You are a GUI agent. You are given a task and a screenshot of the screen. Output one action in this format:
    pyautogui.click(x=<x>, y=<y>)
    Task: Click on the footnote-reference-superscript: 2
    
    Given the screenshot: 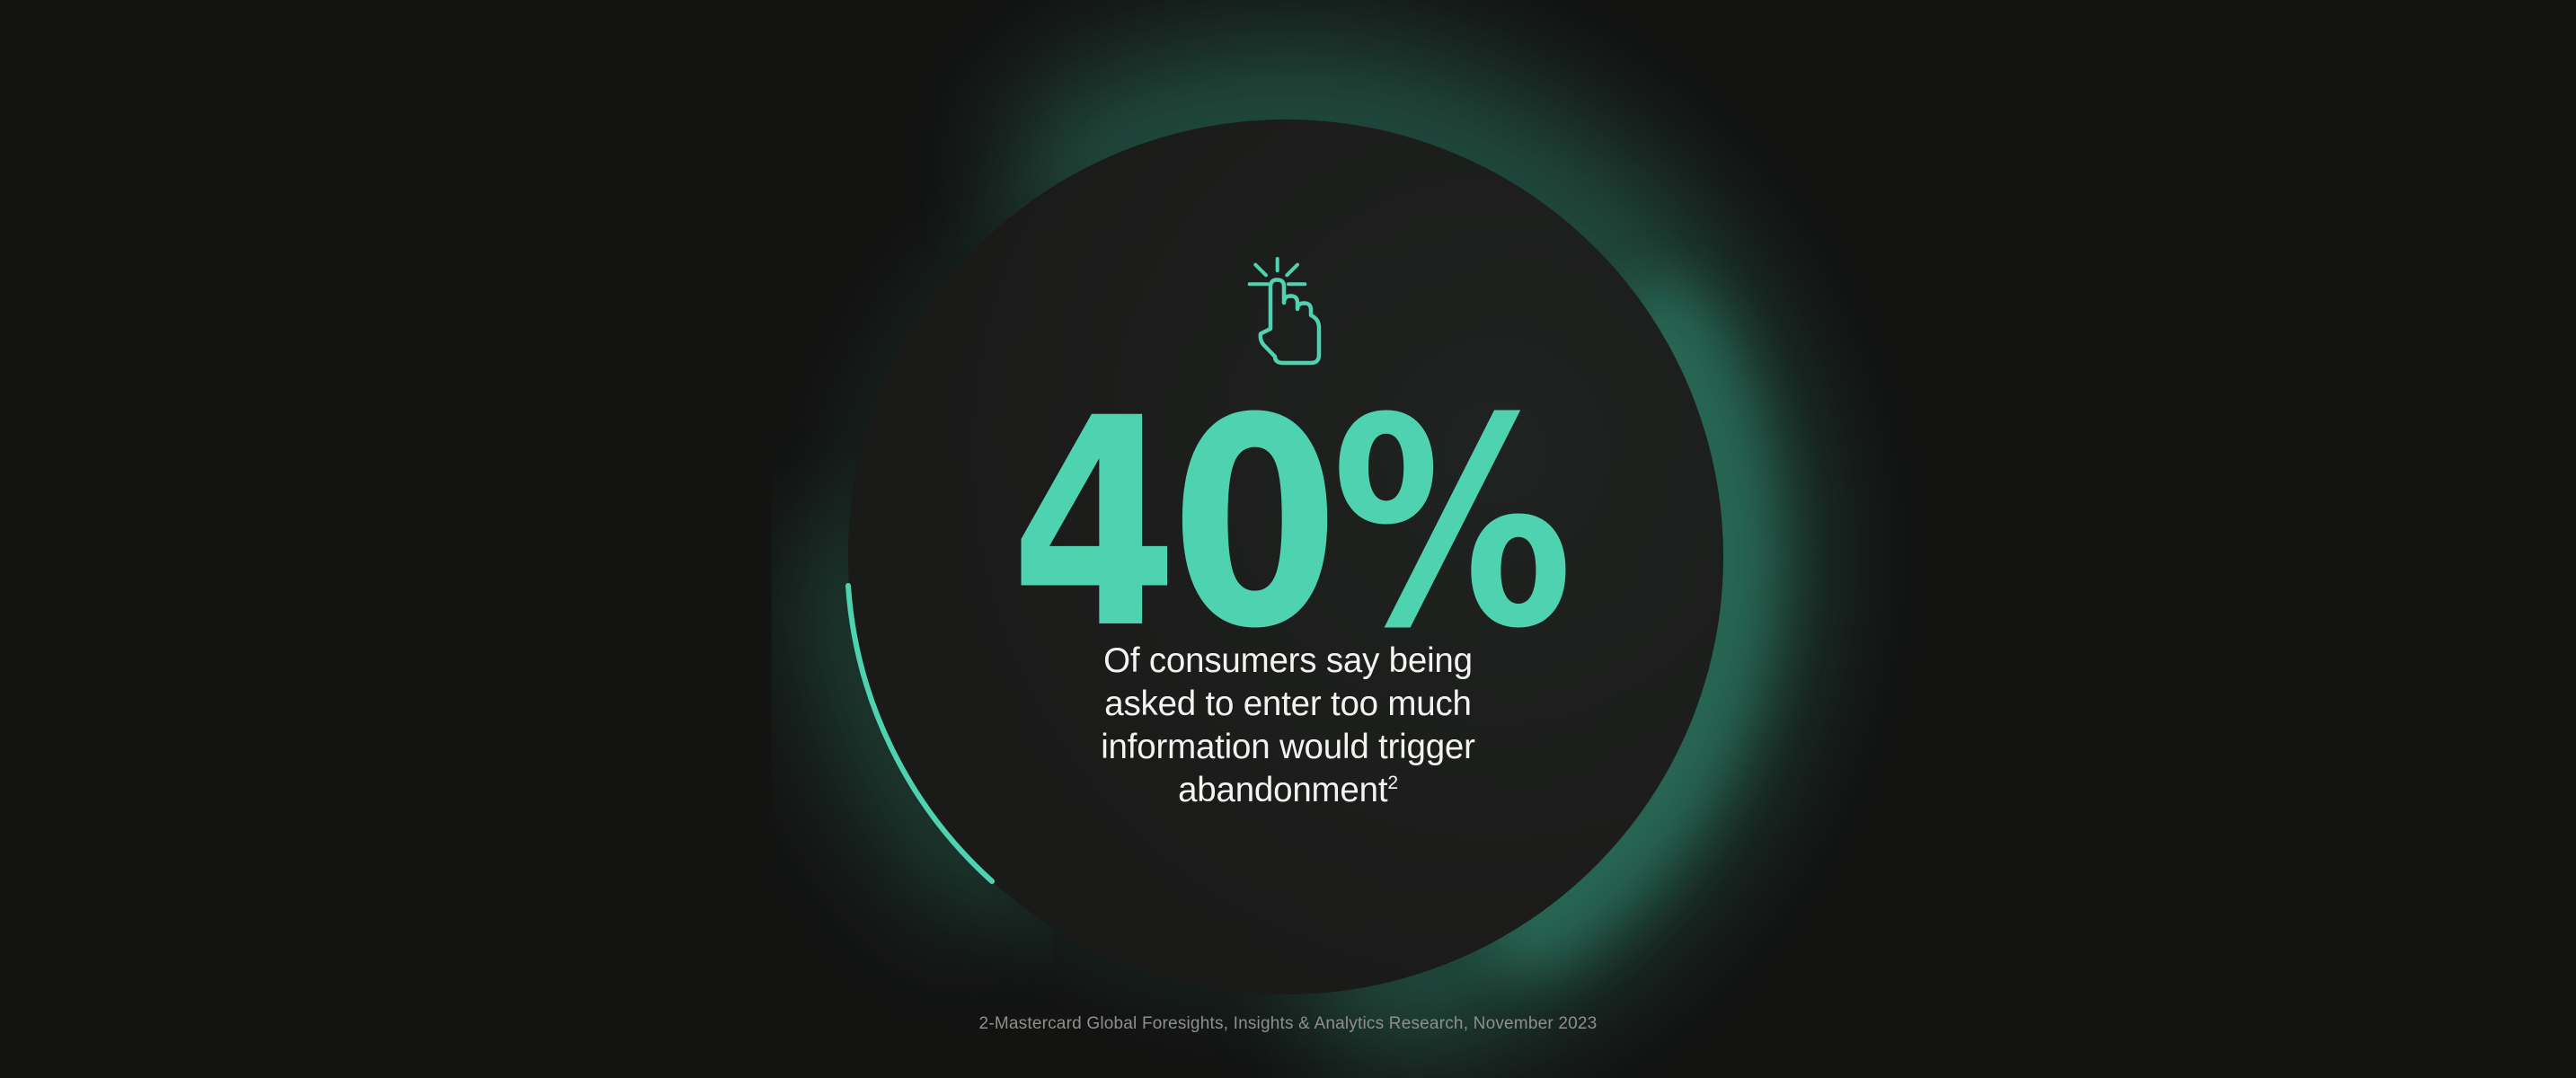 What is the action you would take?
    pyautogui.click(x=1393, y=784)
    